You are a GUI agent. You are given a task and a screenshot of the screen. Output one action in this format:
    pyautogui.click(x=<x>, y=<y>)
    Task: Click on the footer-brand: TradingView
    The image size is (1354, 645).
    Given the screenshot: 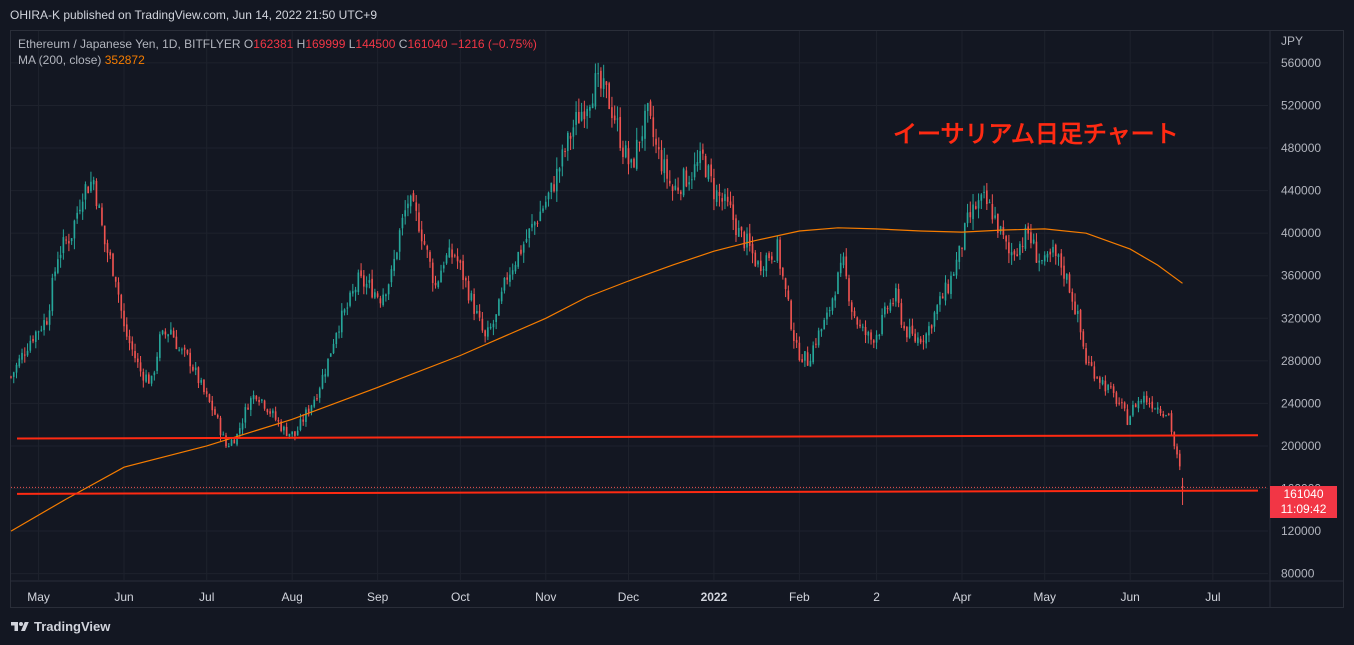 What is the action you would take?
    pyautogui.click(x=60, y=626)
    